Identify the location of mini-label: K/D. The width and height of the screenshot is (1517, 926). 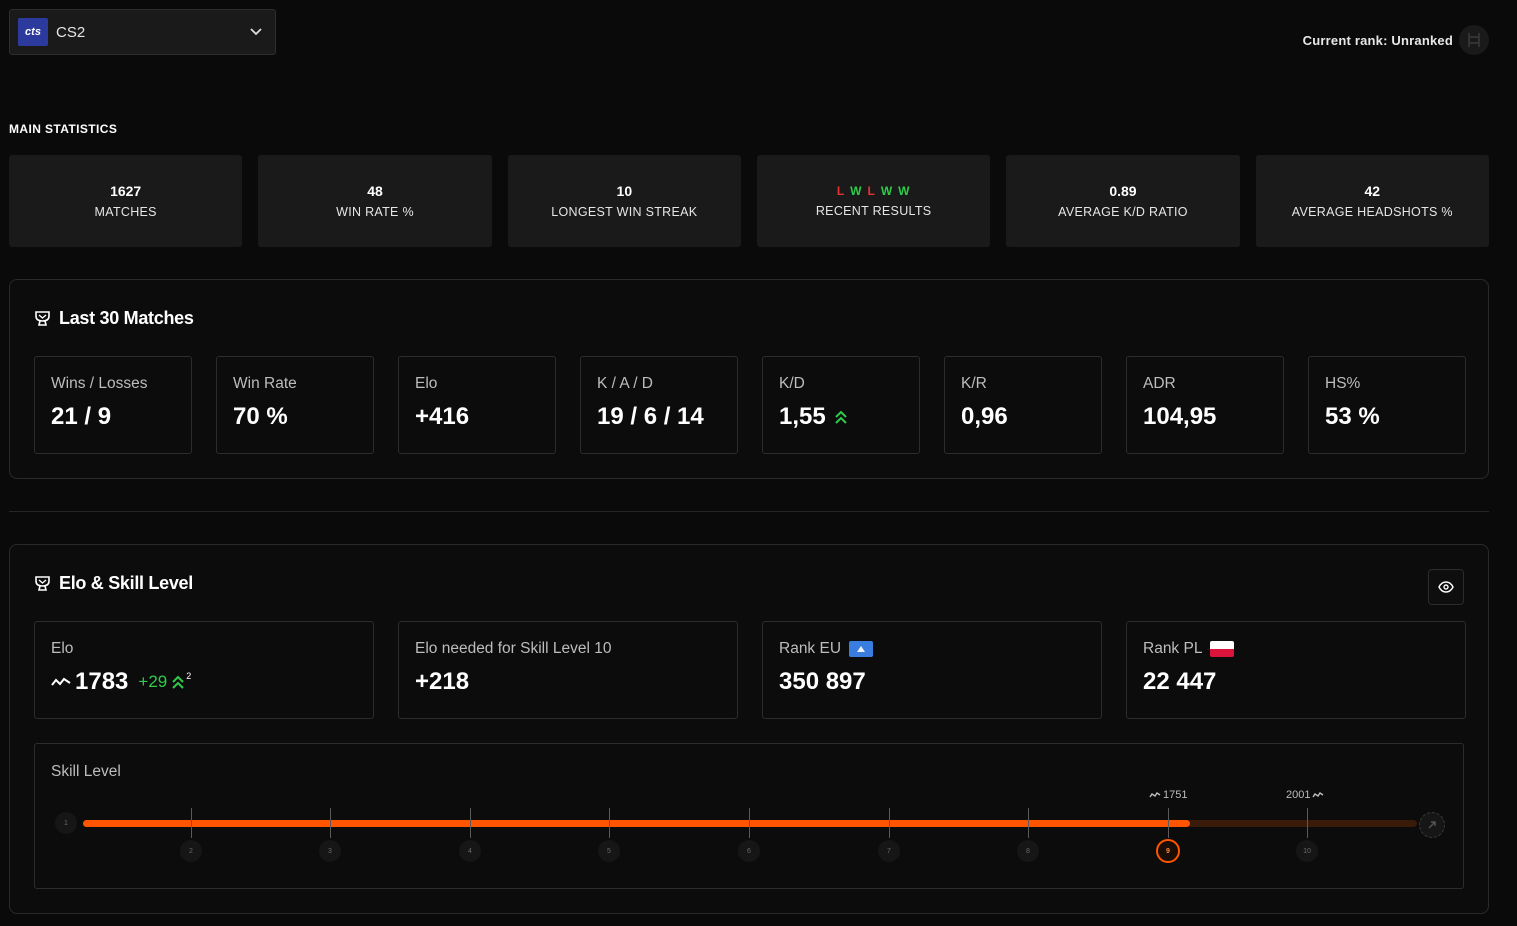
(792, 383).